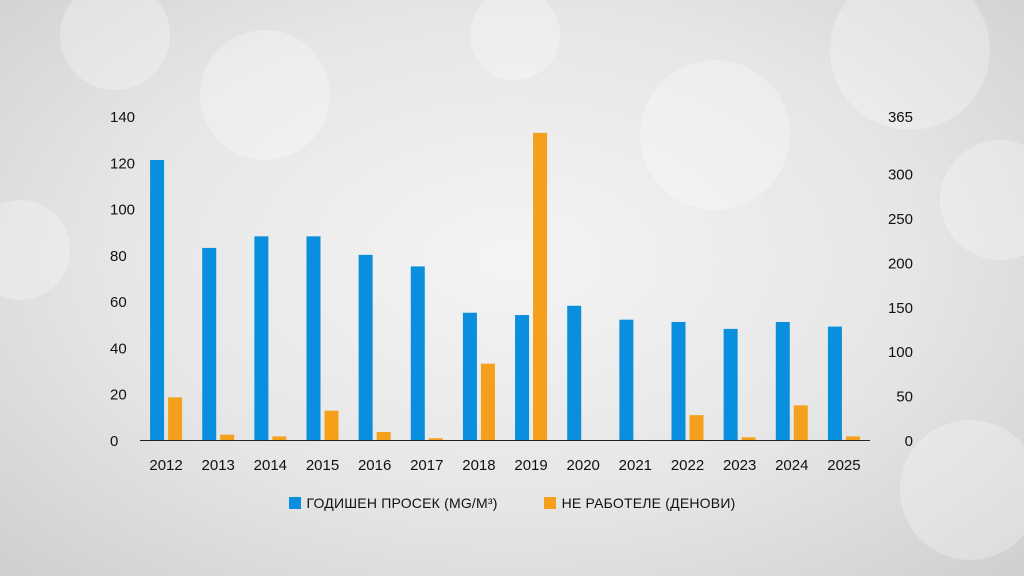 The width and height of the screenshot is (1024, 576). Describe the element at coordinates (800, 422) in the screenshot. I see `bar-days-not-working-2024` at that location.